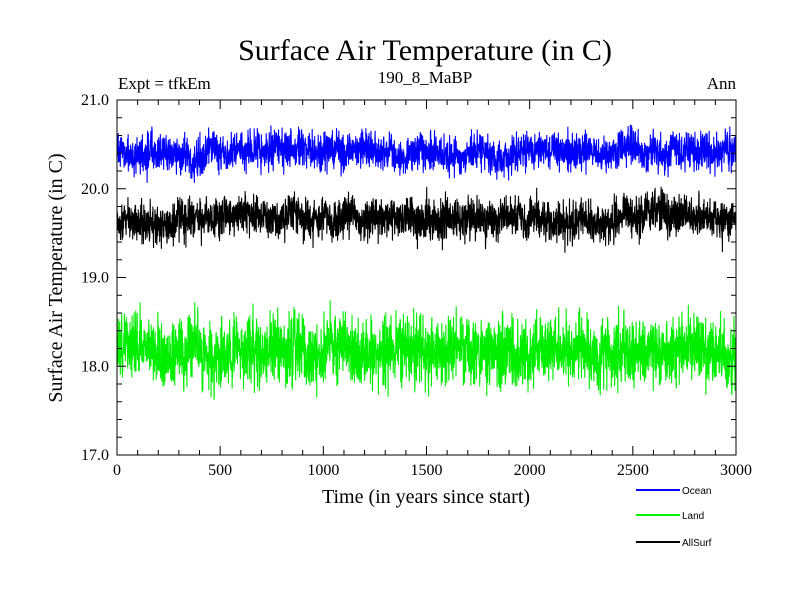  Describe the element at coordinates (696, 491) in the screenshot. I see `legend-label-ocean: Ocean` at that location.